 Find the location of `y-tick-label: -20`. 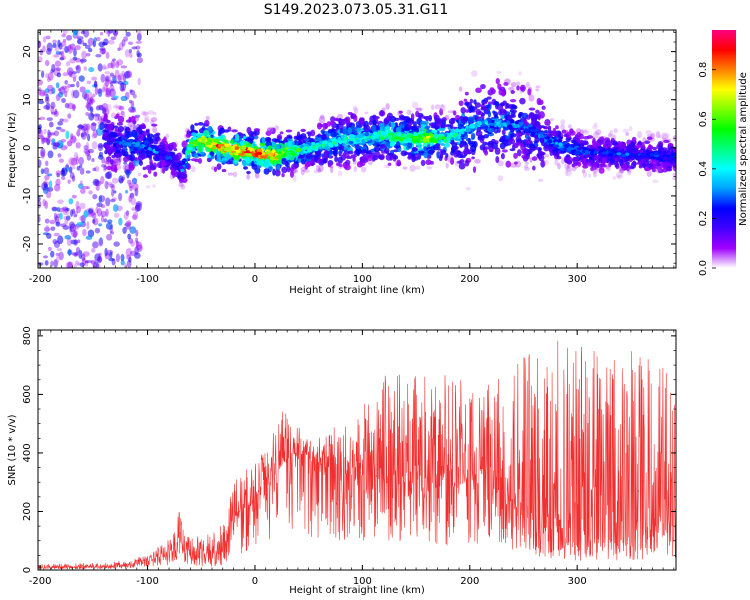

y-tick-label: -20 is located at coordinates (27, 244).